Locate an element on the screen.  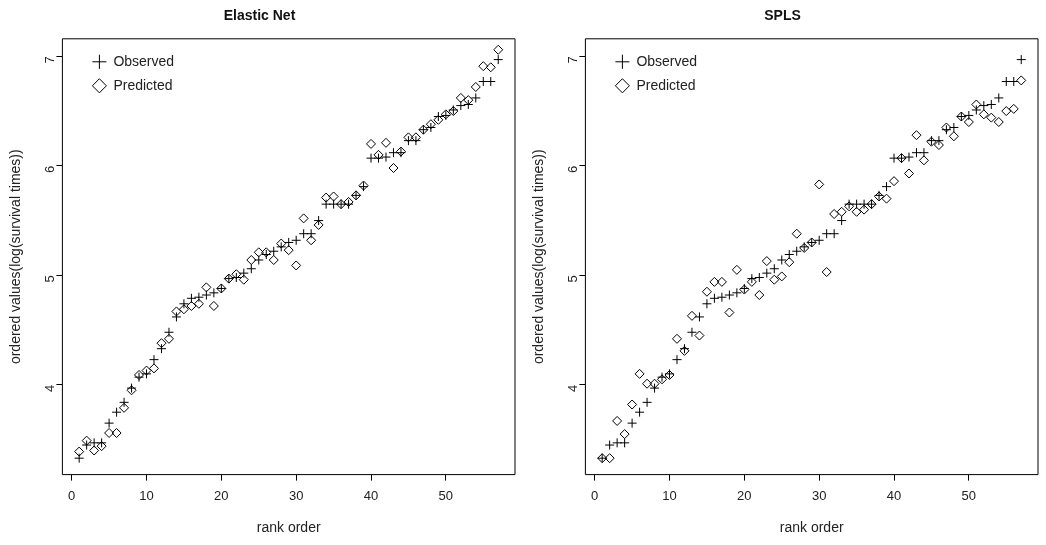
chart-title: Elastic Net is located at coordinates (259, 15).